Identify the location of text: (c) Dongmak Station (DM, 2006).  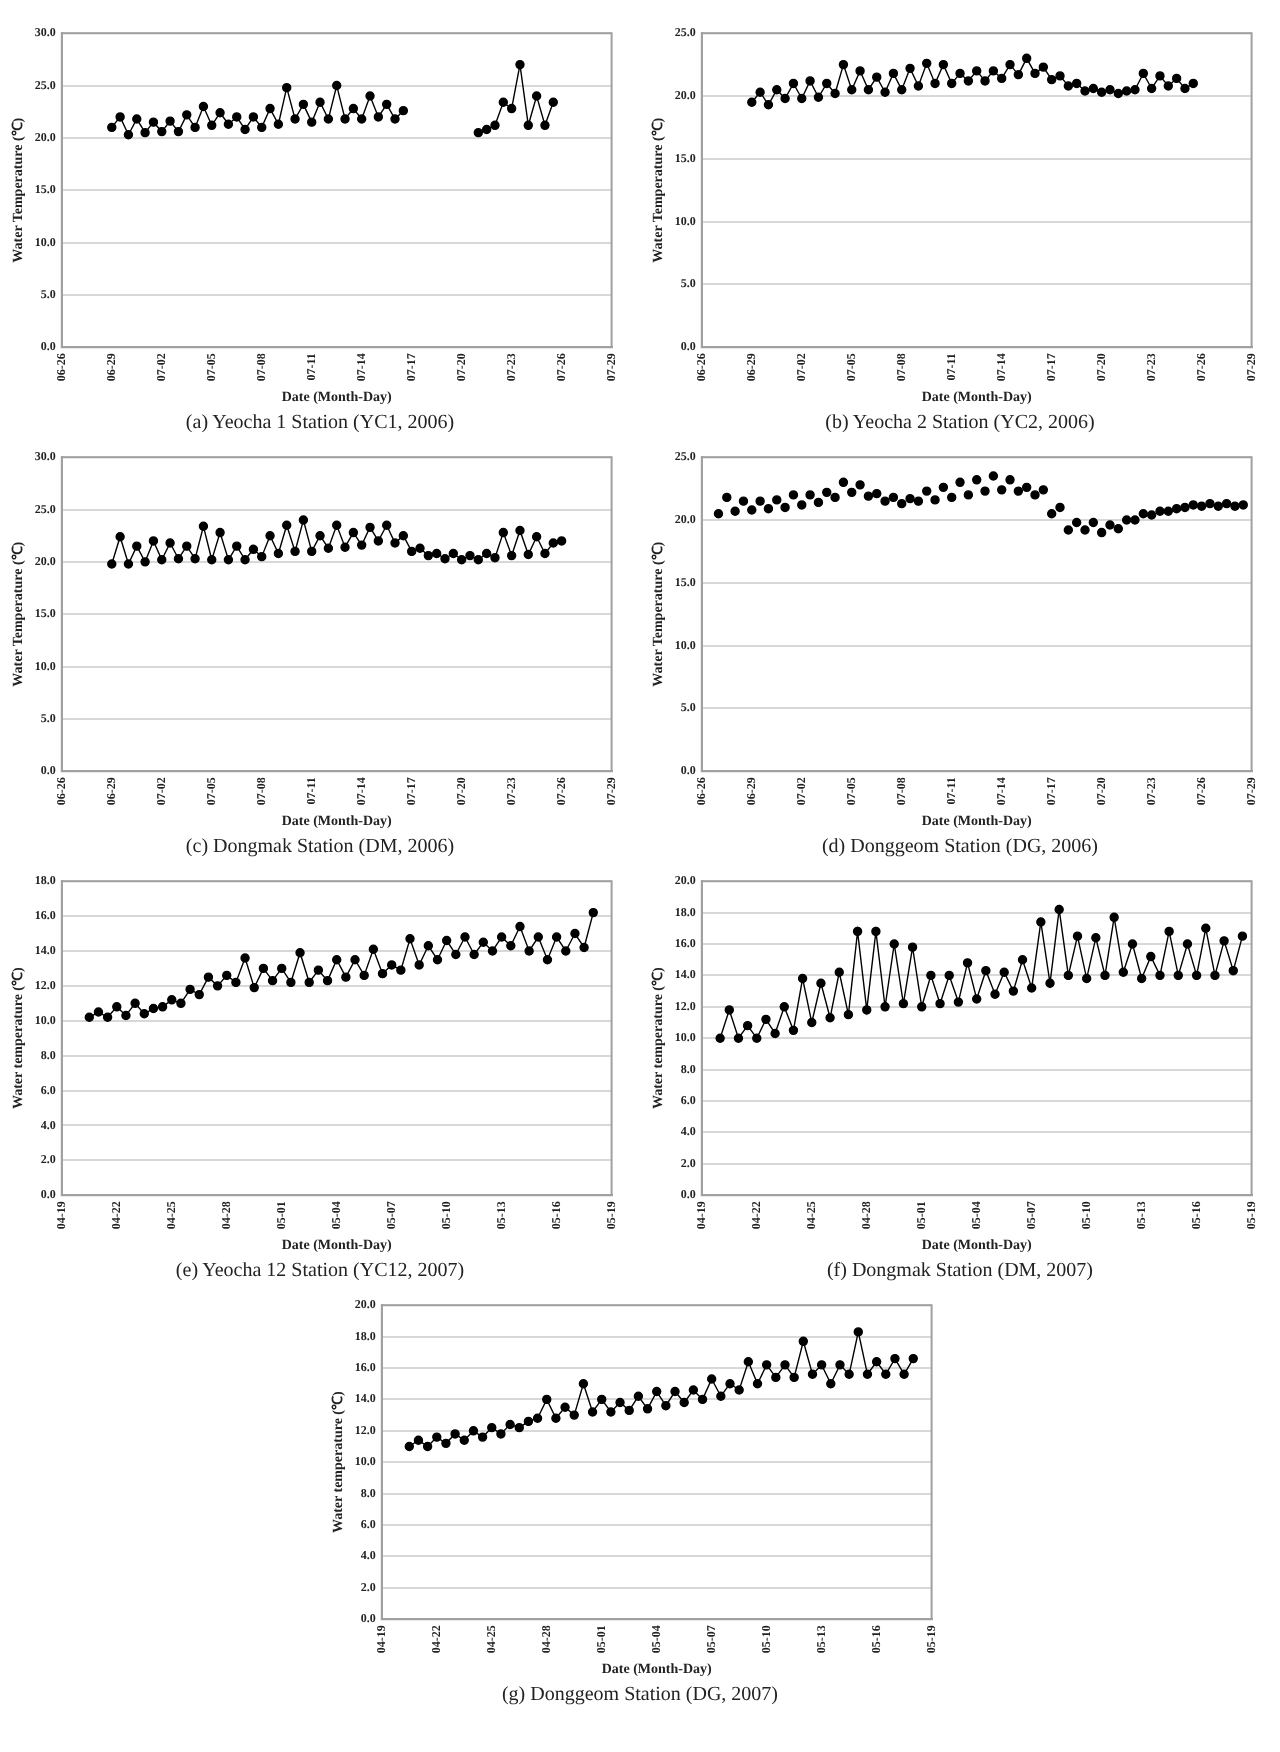
(320, 848).